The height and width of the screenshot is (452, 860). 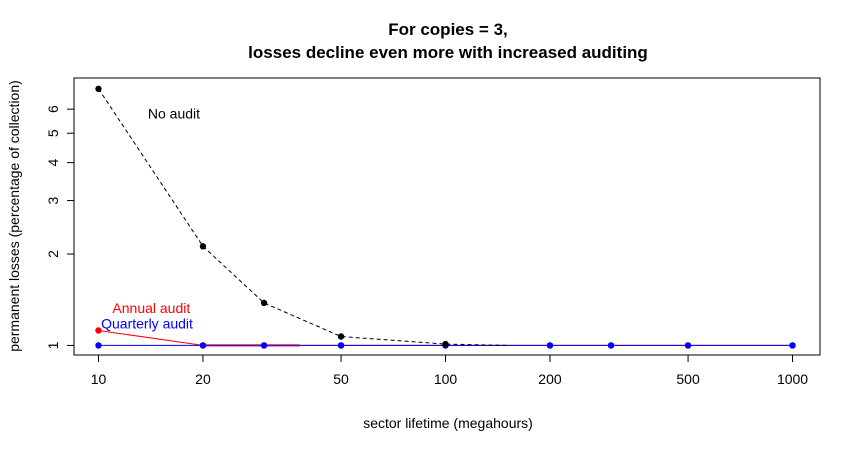 I want to click on chart-title-line1: For copies = 3,, so click(x=448, y=29).